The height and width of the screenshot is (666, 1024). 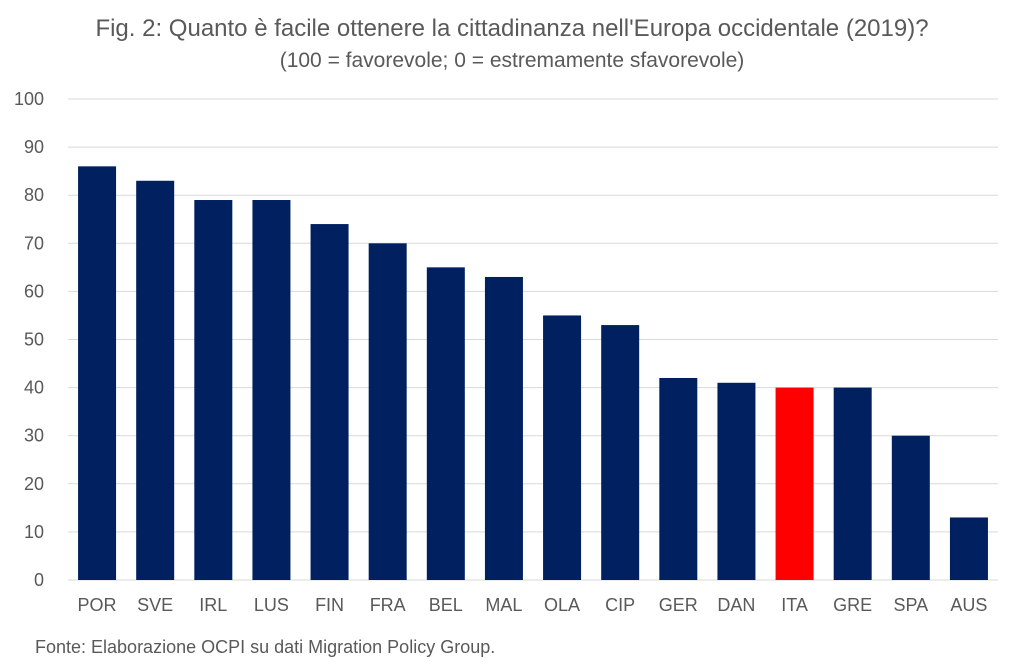 What do you see at coordinates (97, 605) in the screenshot?
I see `x-tick-label: POR` at bounding box center [97, 605].